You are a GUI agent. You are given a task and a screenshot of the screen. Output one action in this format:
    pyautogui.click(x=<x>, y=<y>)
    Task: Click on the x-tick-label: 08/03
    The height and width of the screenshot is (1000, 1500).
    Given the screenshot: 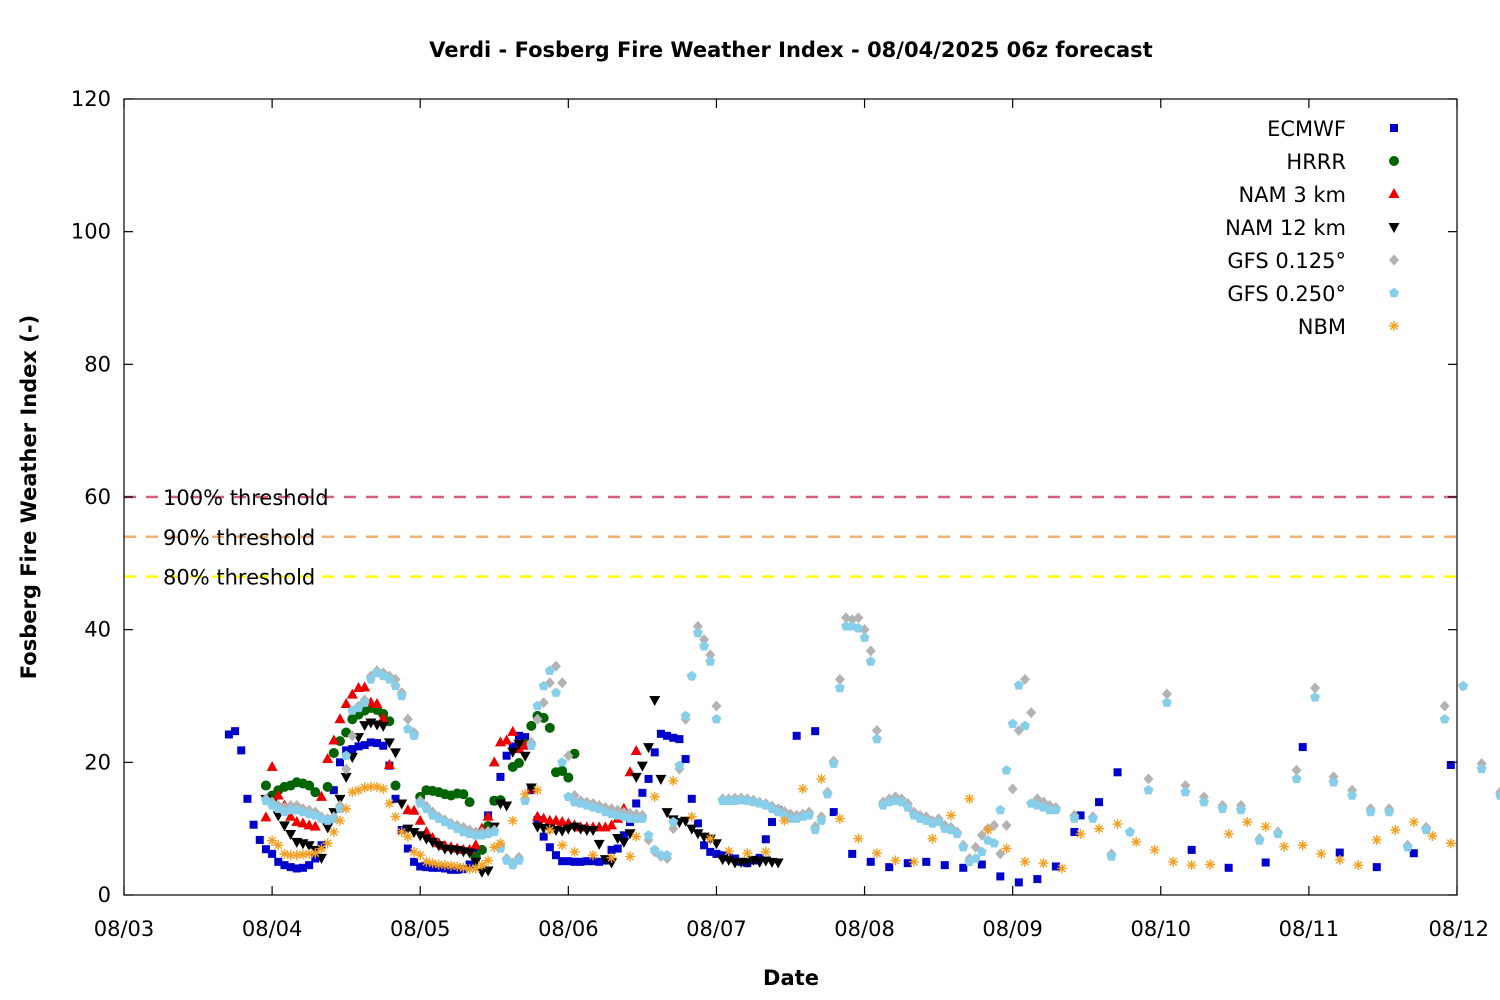 What is the action you would take?
    pyautogui.click(x=124, y=929)
    